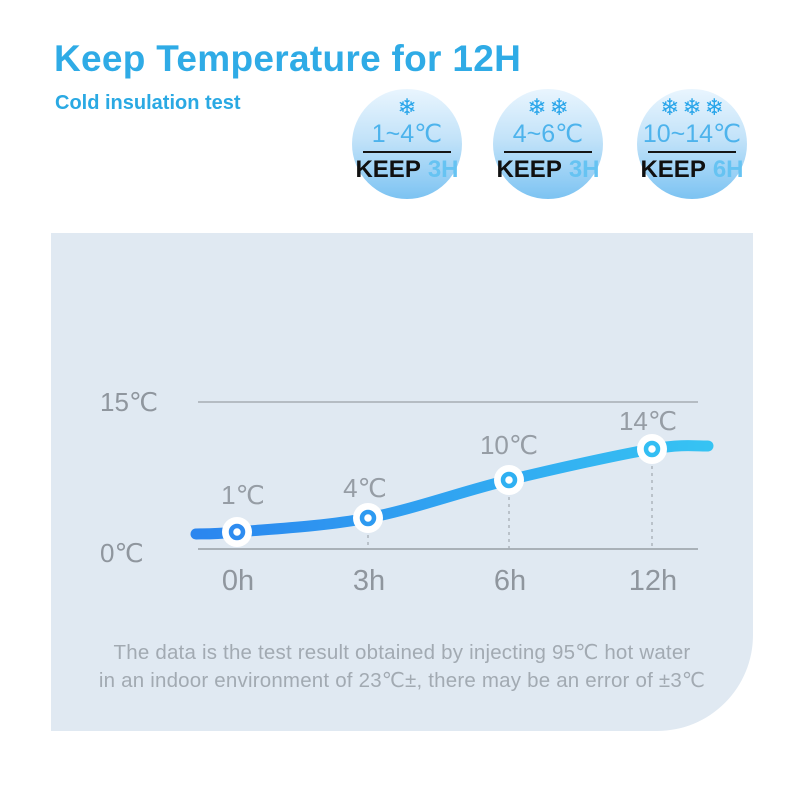 This screenshot has width=800, height=800. What do you see at coordinates (407, 134) in the screenshot?
I see `temp-range-label: 1~4℃` at bounding box center [407, 134].